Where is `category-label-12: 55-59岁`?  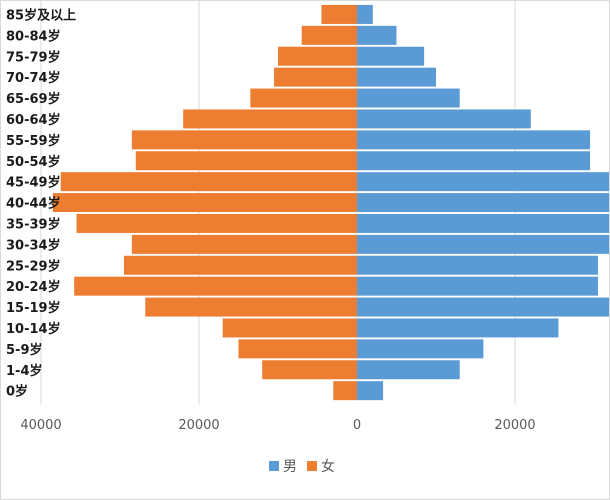 category-label-12: 55-59岁 is located at coordinates (33, 141).